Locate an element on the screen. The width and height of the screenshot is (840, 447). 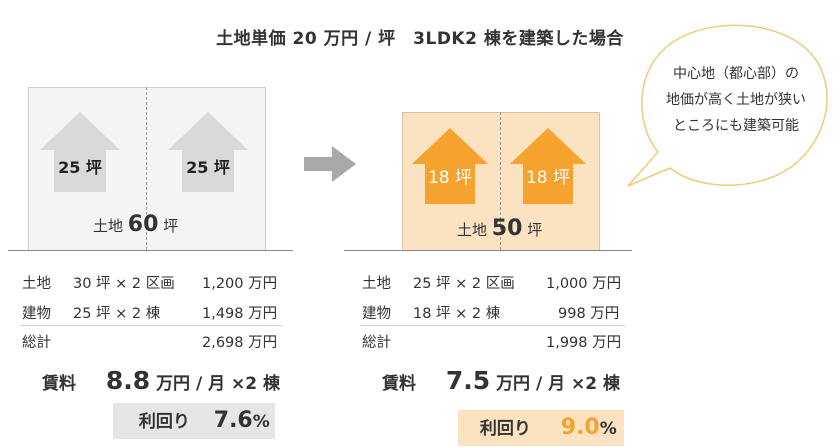
yield-box-left: 利回り 7.6% is located at coordinates (194, 421).